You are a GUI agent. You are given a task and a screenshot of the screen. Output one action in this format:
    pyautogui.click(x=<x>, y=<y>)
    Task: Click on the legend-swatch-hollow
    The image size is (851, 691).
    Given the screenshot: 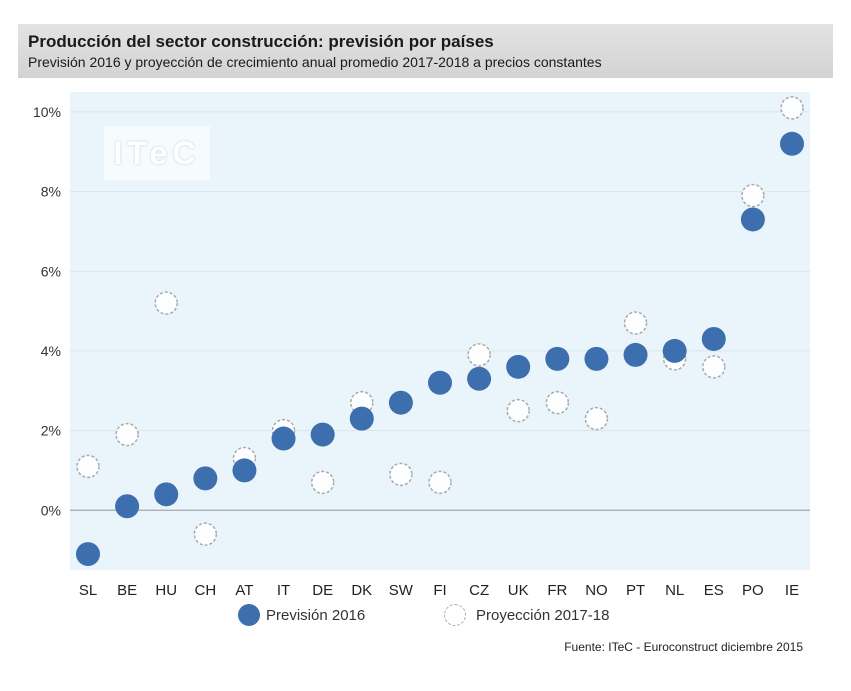 What is the action you would take?
    pyautogui.click(x=455, y=615)
    